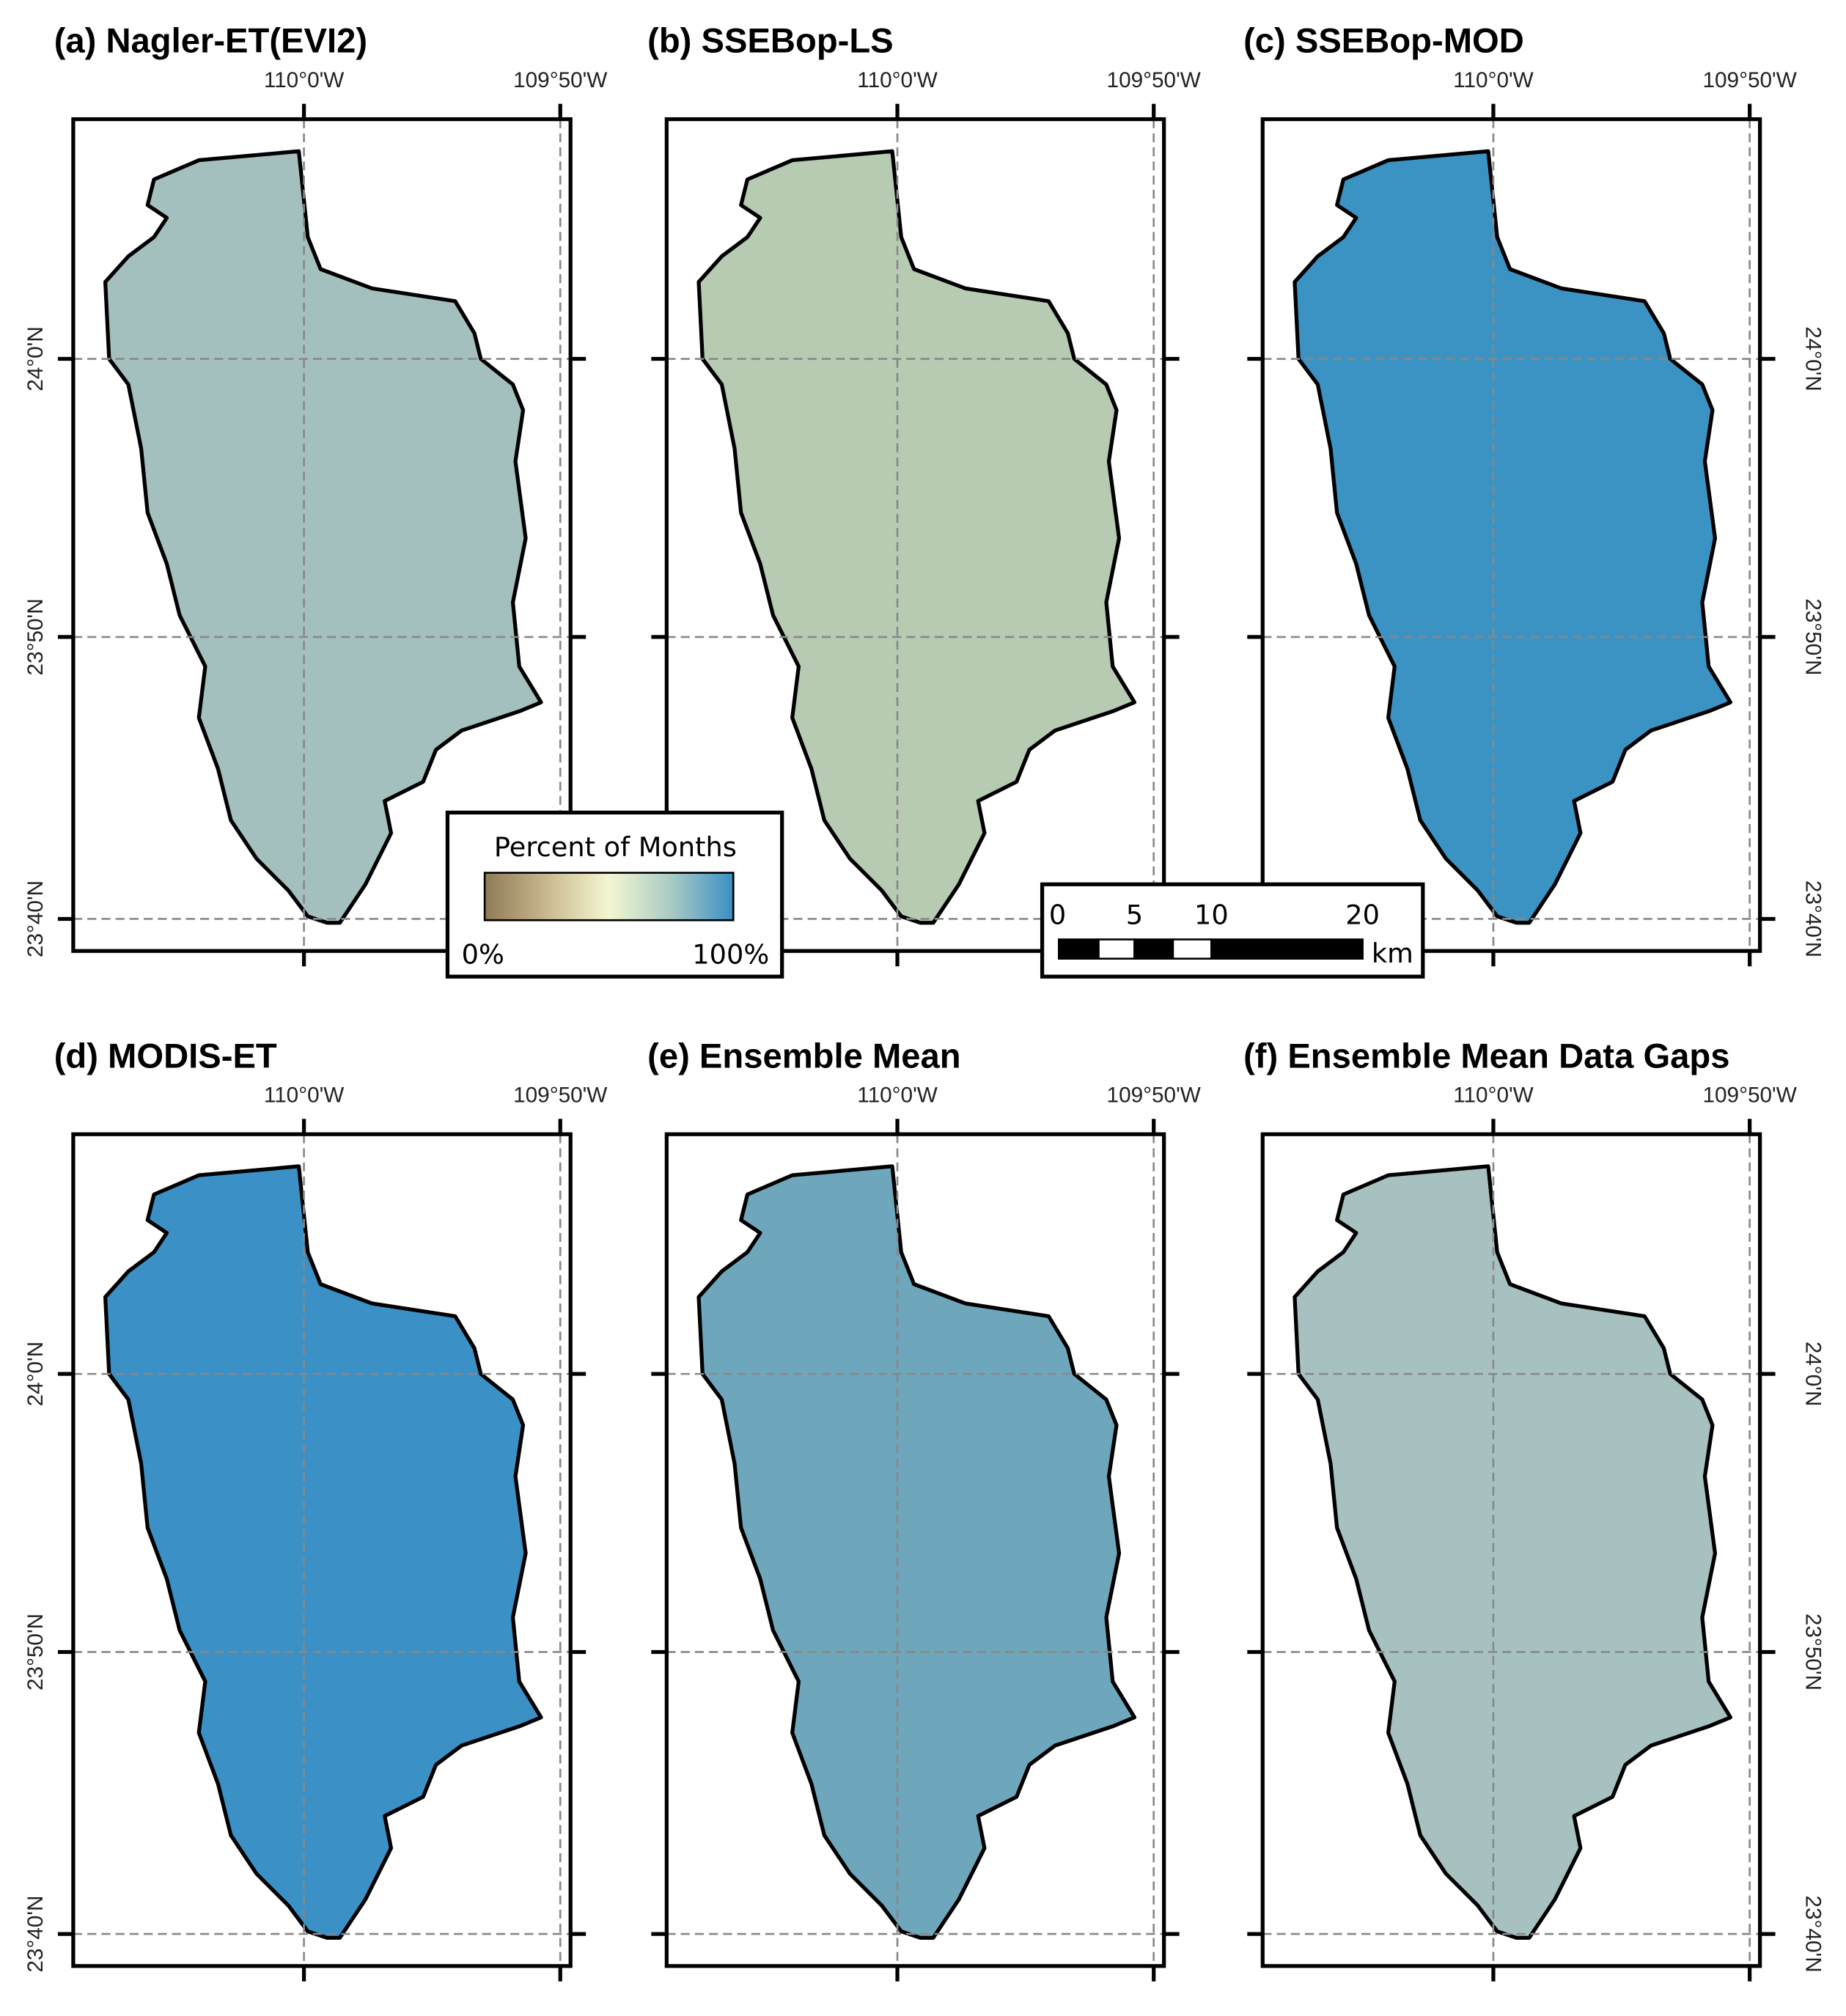 Image resolution: width=1846 pixels, height=2016 pixels. I want to click on legend-title: Percent of Months, so click(615, 847).